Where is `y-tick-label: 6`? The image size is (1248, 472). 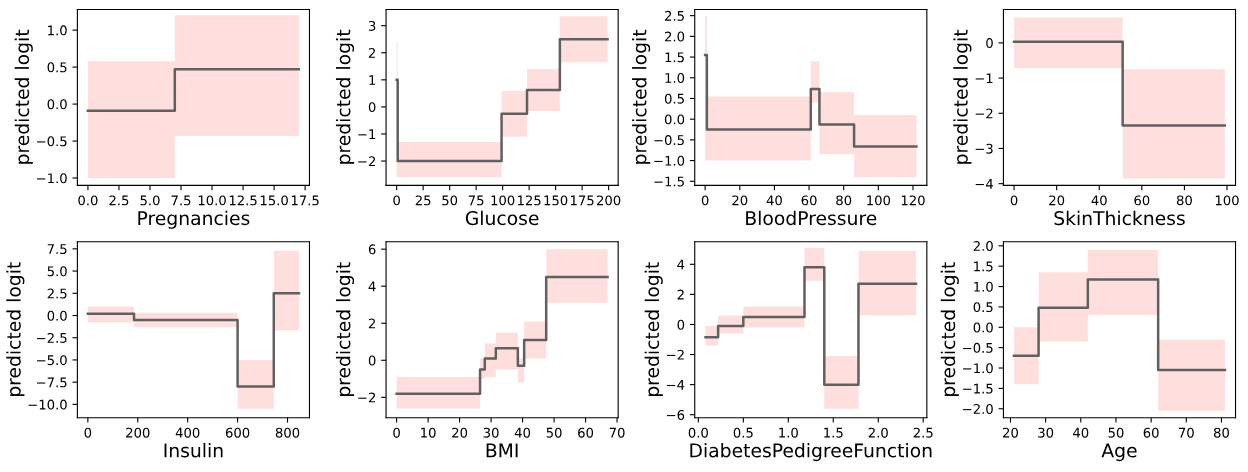
y-tick-label: 6 is located at coordinates (372, 249).